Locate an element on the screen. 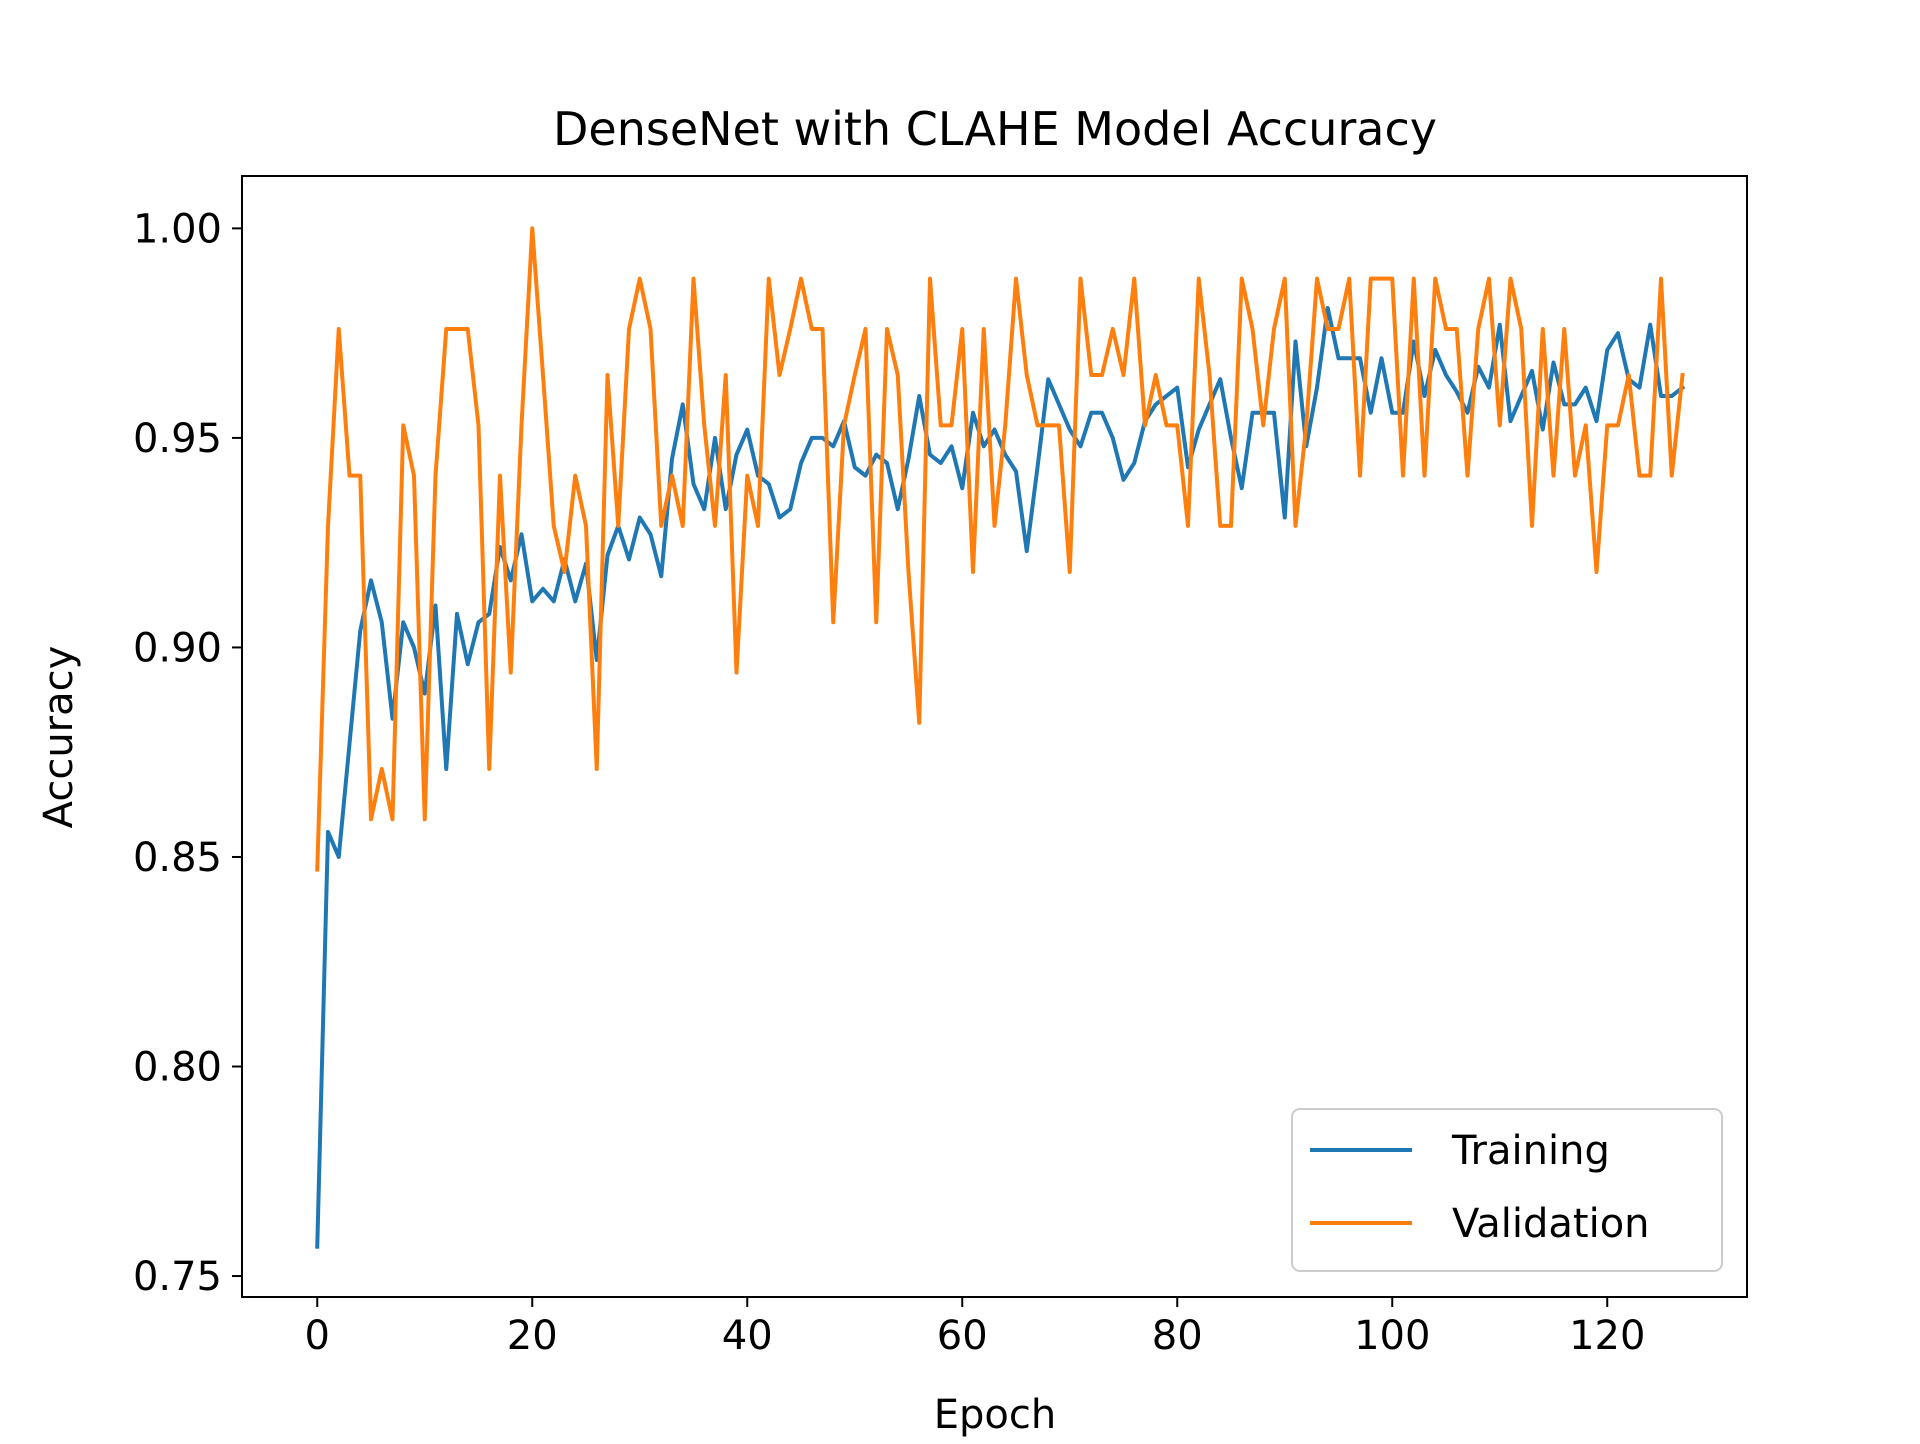 The height and width of the screenshot is (1444, 1920). y-axis-label: Accuracy is located at coordinates (59, 737).